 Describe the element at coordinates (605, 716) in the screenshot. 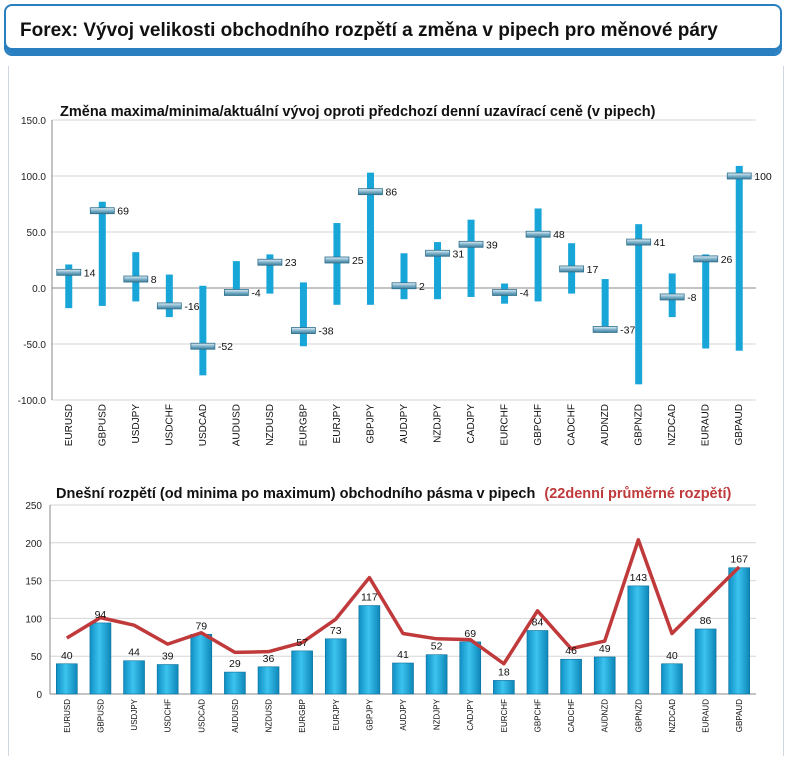

I see `chart2-xtick: AUDNZD` at that location.